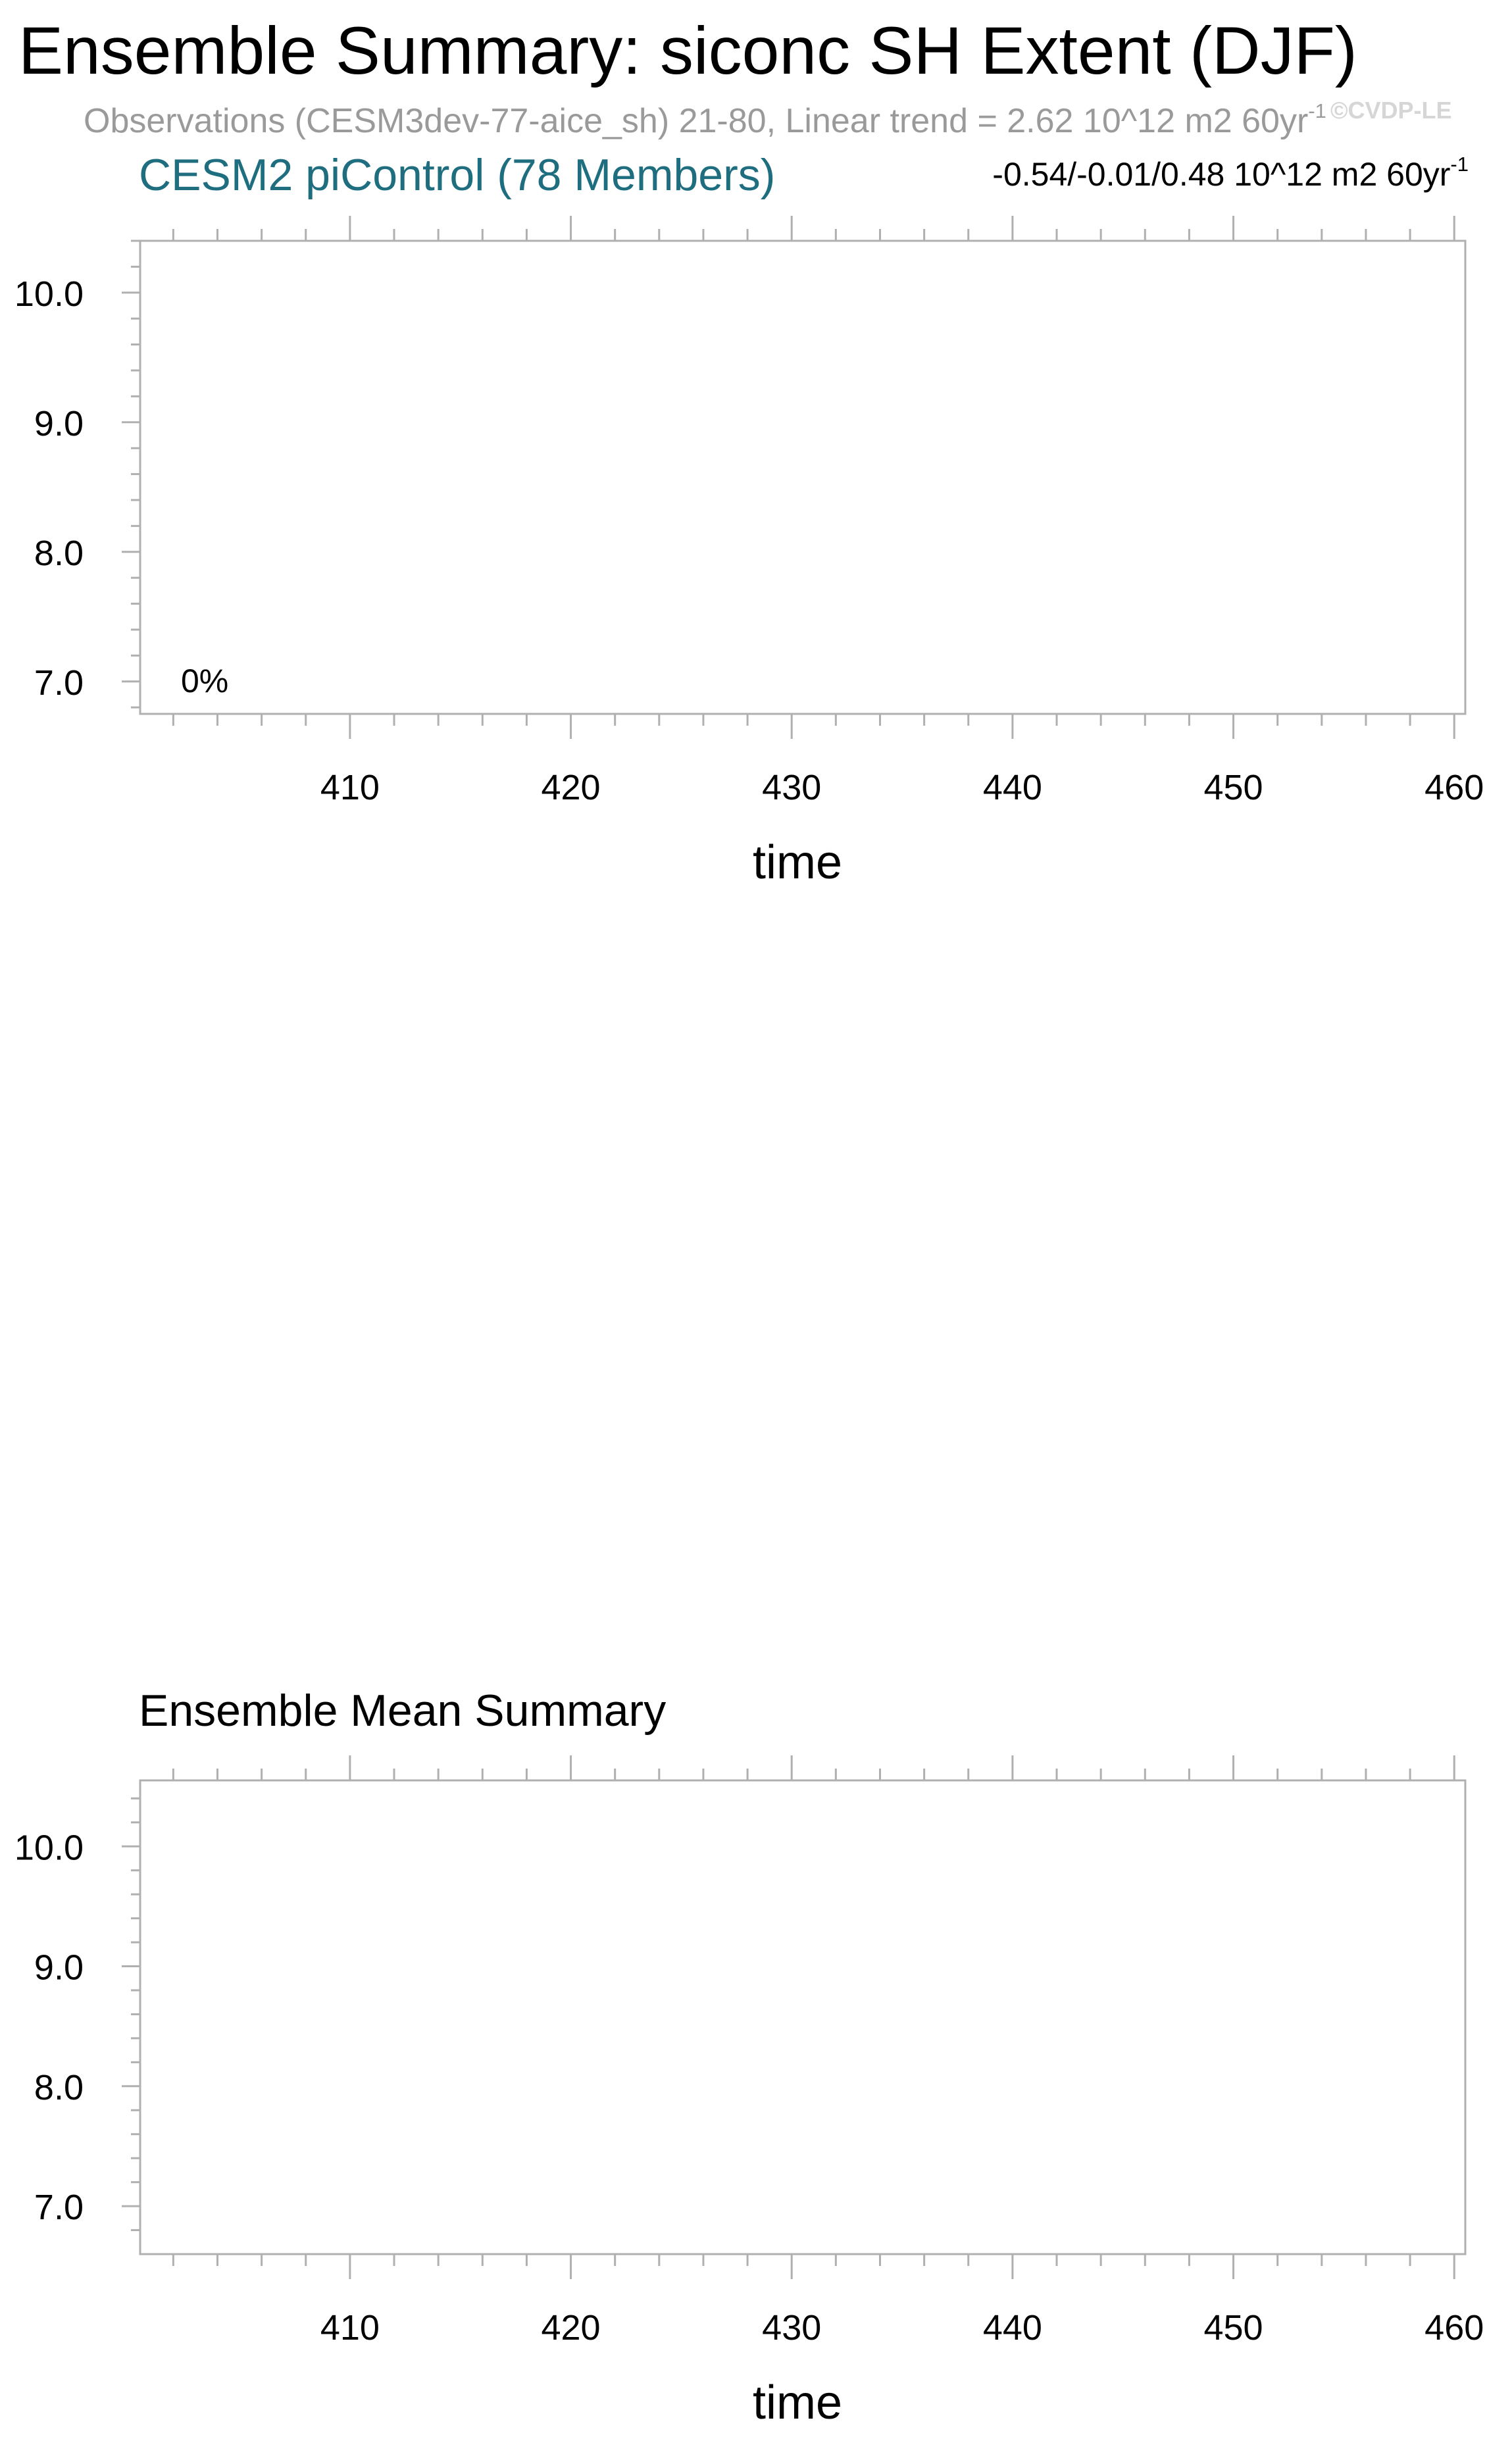 The width and height of the screenshot is (1512, 2439). I want to click on model-title: CESM2 piControl (78 Members), so click(457, 175).